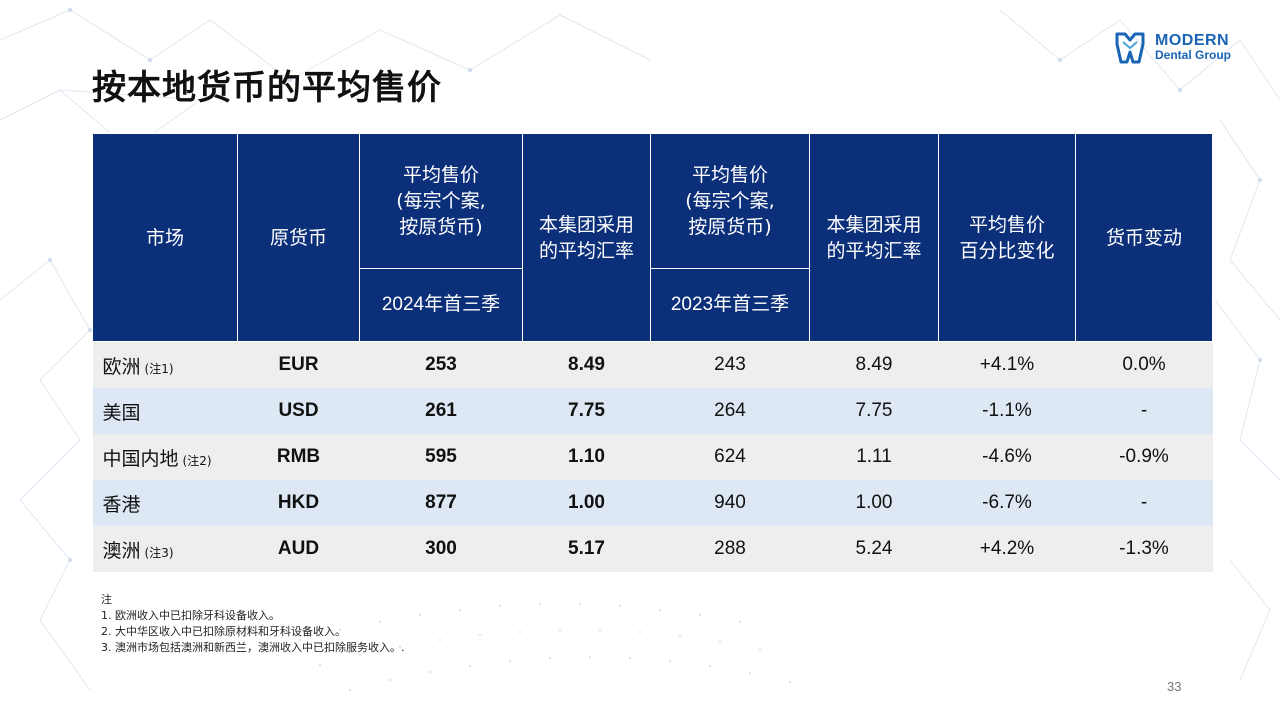 The width and height of the screenshot is (1280, 720). I want to click on cell-market: 澳洲 (注3), so click(165, 549).